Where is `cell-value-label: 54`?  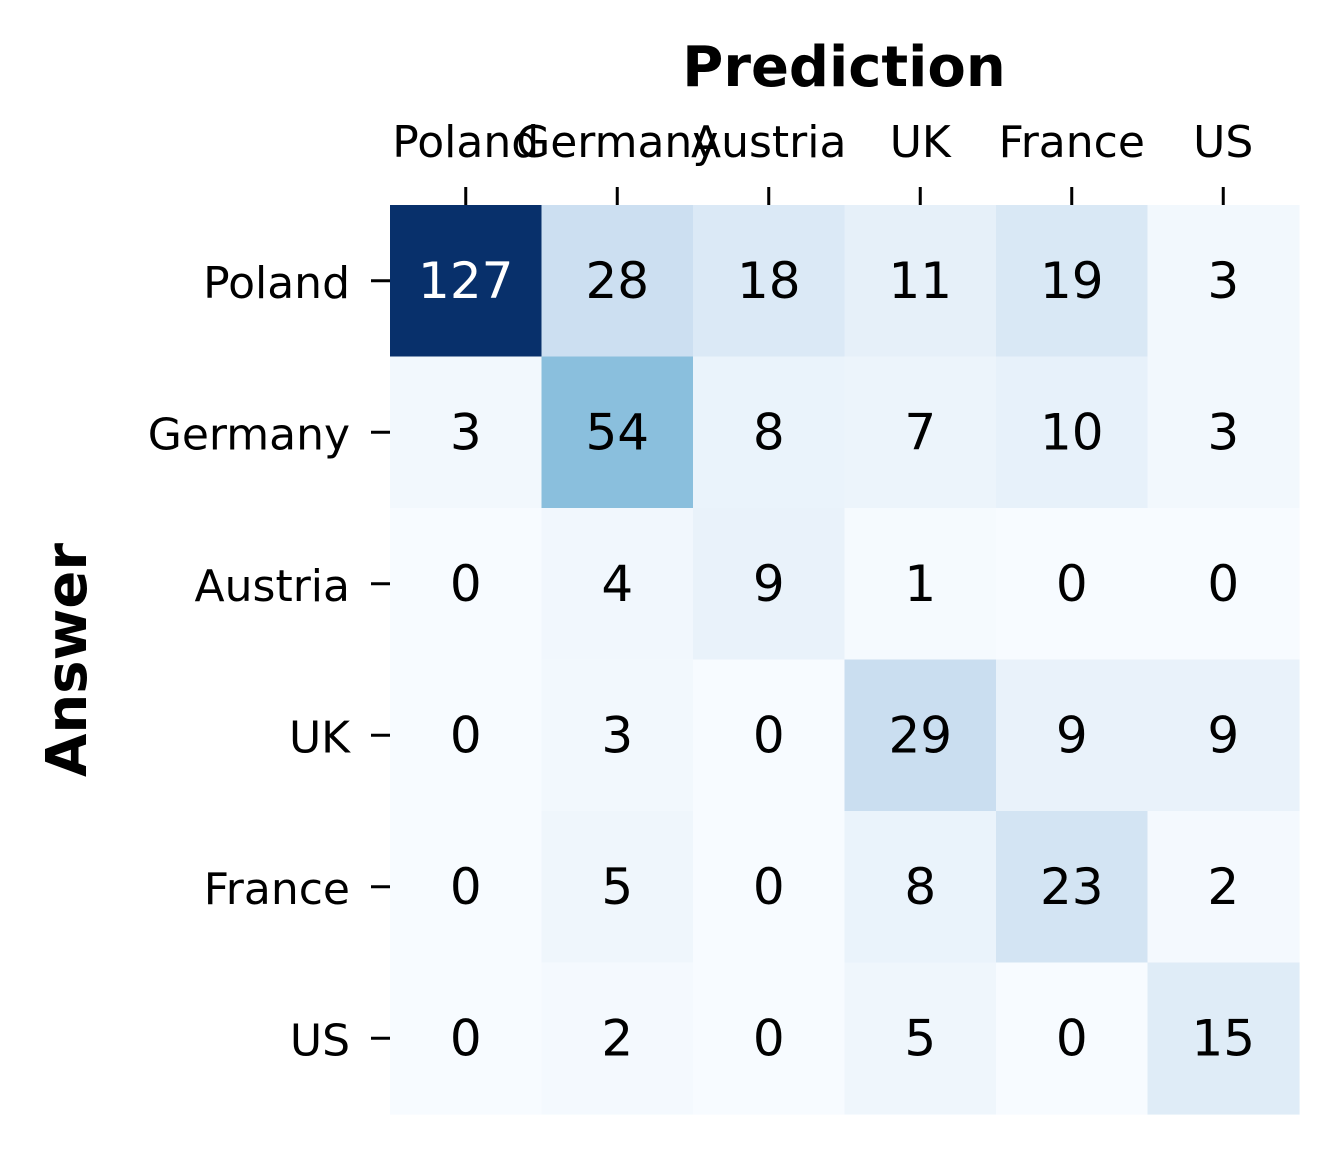
cell-value-label: 54 is located at coordinates (617, 432).